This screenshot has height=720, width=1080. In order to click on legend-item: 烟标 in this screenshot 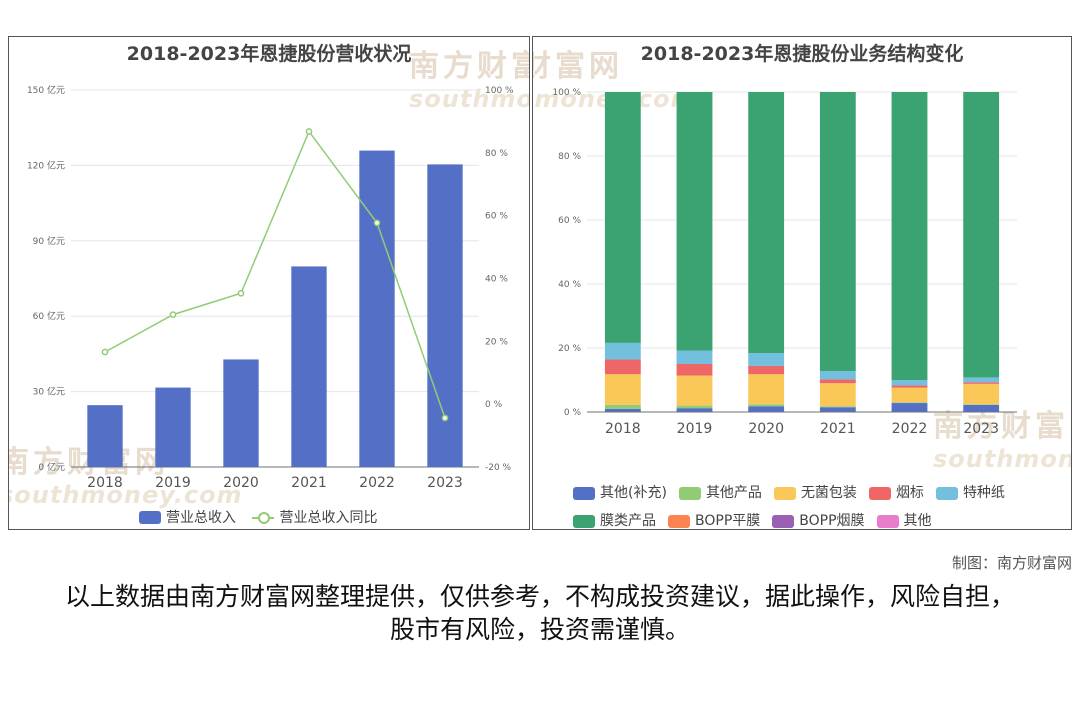, I will do `click(896, 493)`.